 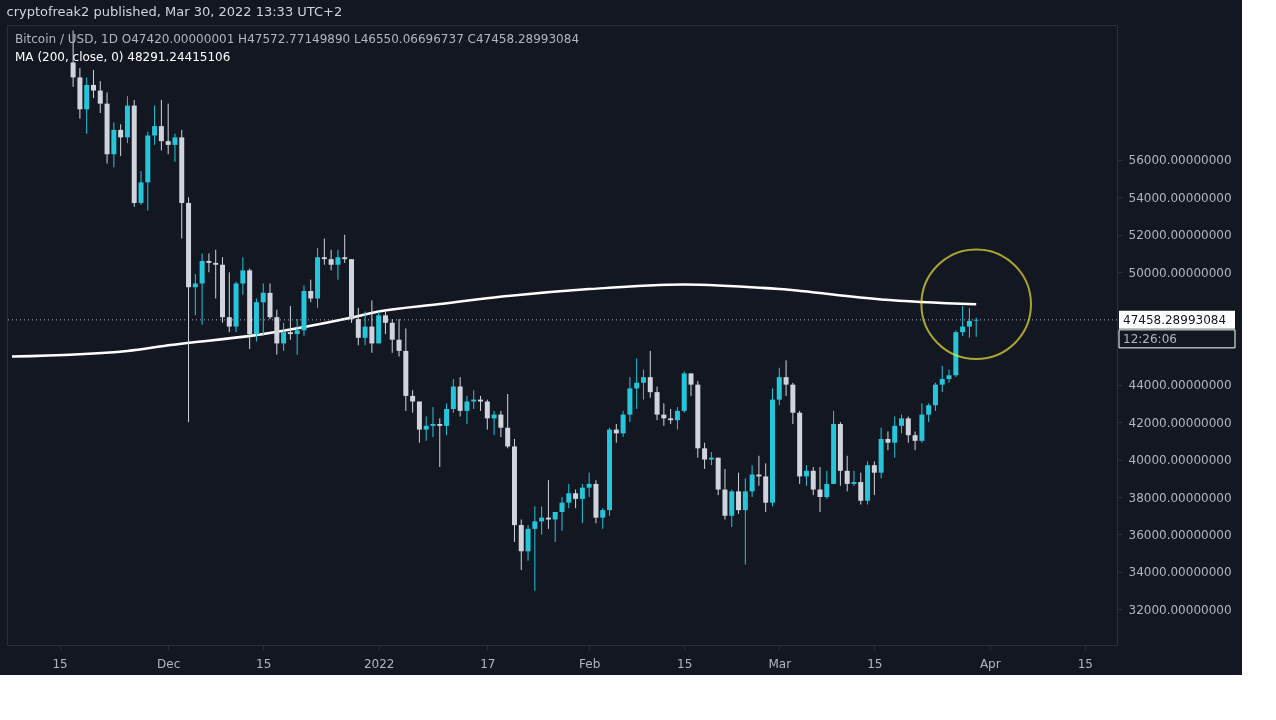 I want to click on chart-title: cryptofreak2 published, Mar 30, 2022 13:33 UTC+2, so click(x=174, y=11).